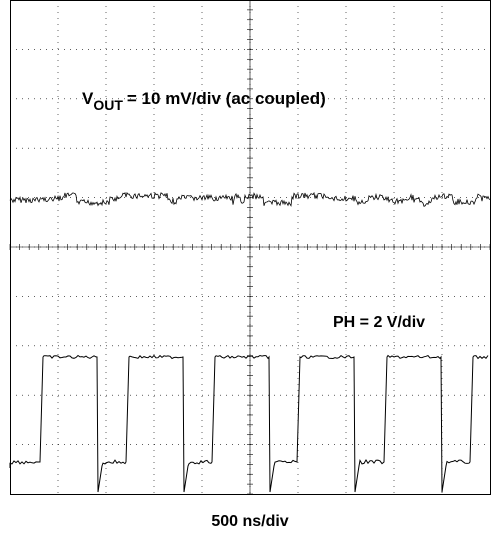  What do you see at coordinates (250, 199) in the screenshot?
I see `vout-trace` at bounding box center [250, 199].